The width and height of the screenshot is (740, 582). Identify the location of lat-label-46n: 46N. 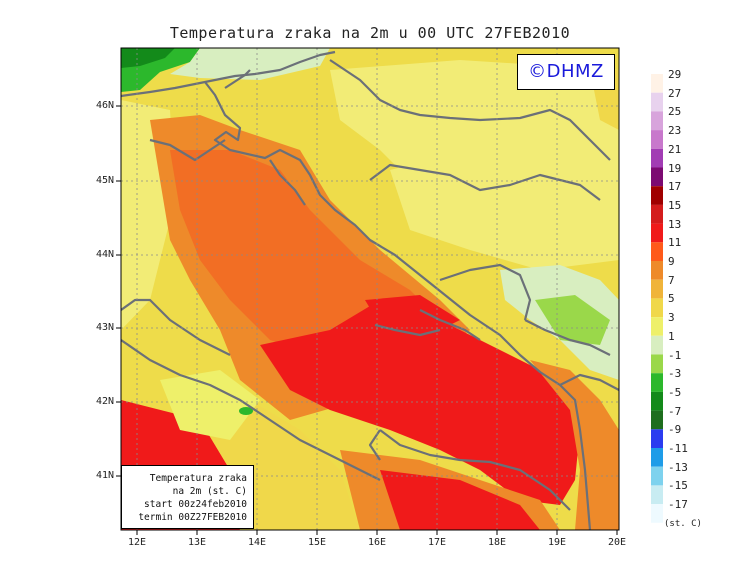
(104, 105).